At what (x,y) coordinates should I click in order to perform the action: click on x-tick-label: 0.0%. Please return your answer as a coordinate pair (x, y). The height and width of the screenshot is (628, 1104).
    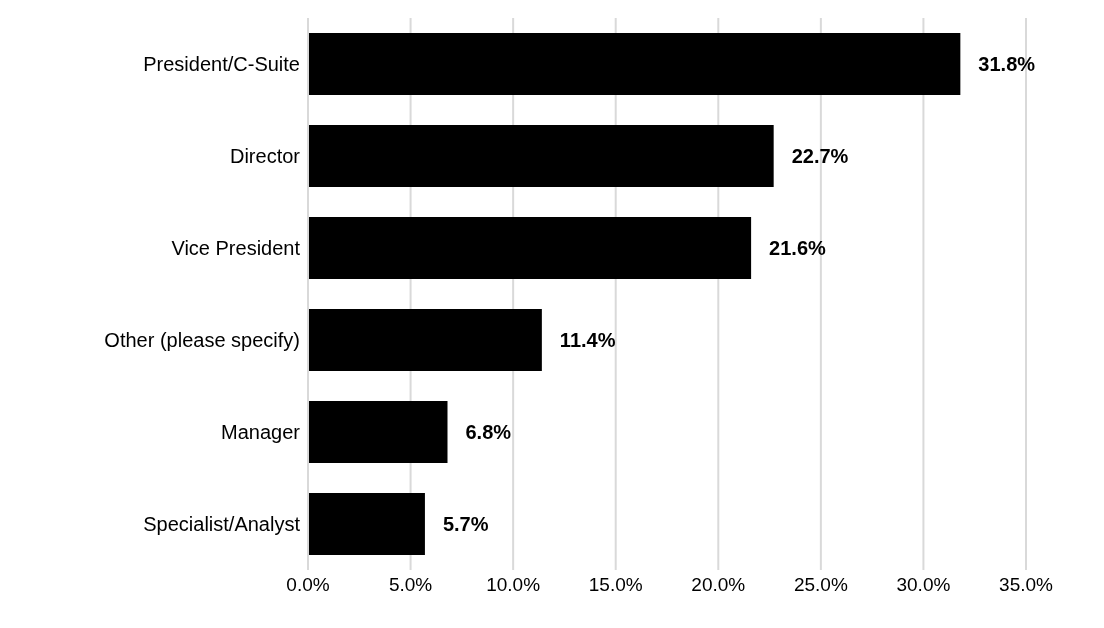
    Looking at the image, I should click on (308, 585).